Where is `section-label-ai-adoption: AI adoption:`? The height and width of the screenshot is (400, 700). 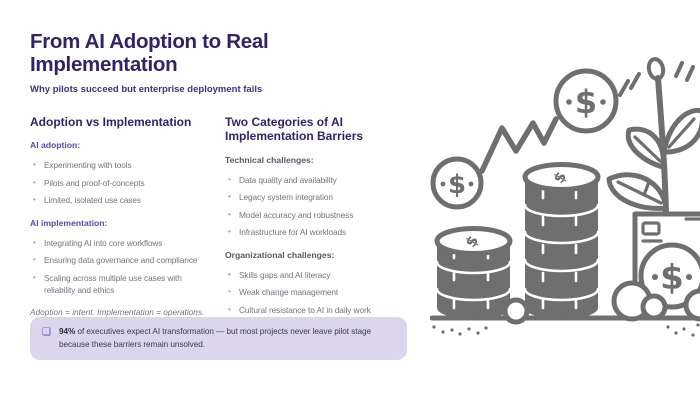
section-label-ai-adoption: AI adoption: is located at coordinates (55, 145).